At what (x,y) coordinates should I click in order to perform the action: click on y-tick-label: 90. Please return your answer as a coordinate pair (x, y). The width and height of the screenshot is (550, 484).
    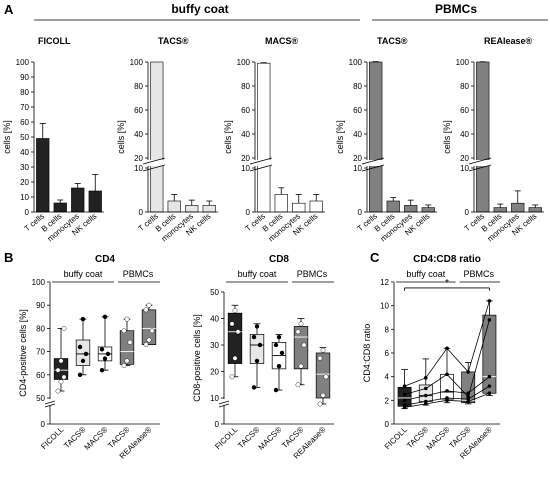
    Looking at the image, I should click on (24, 77).